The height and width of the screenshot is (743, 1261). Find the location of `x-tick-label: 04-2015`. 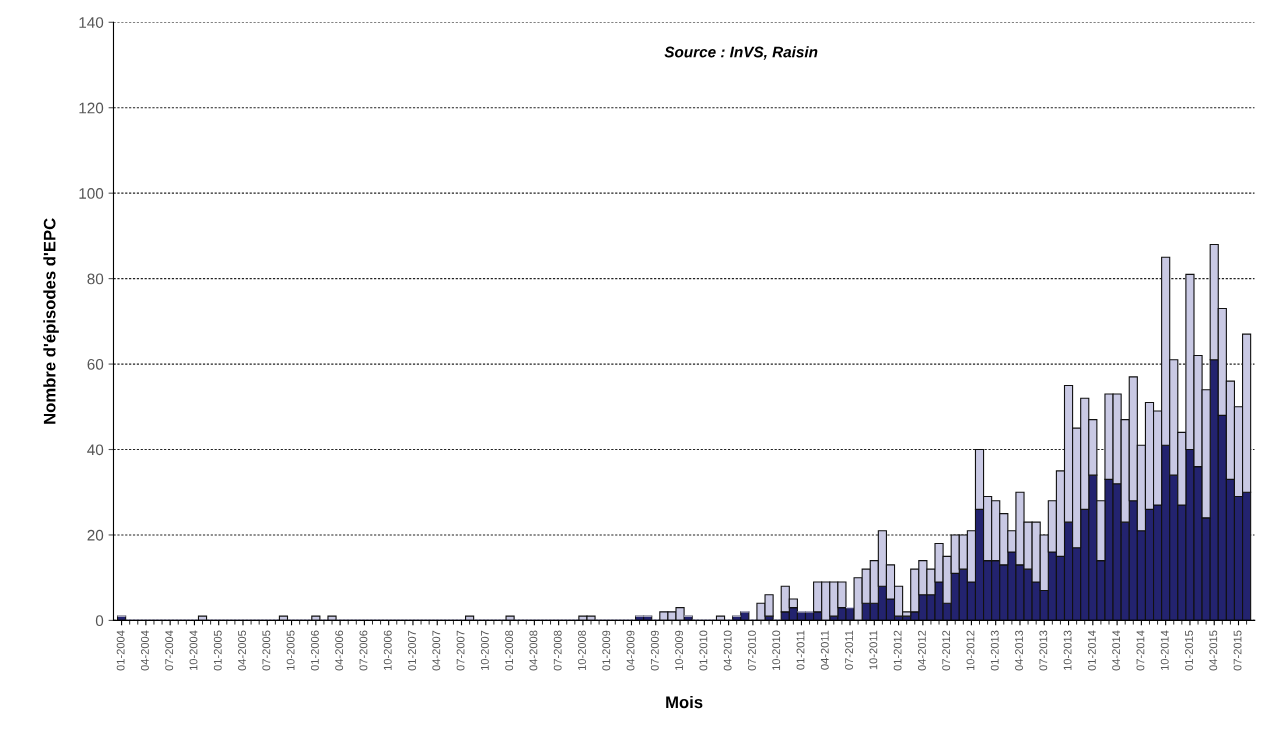

x-tick-label: 04-2015 is located at coordinates (1213, 650).